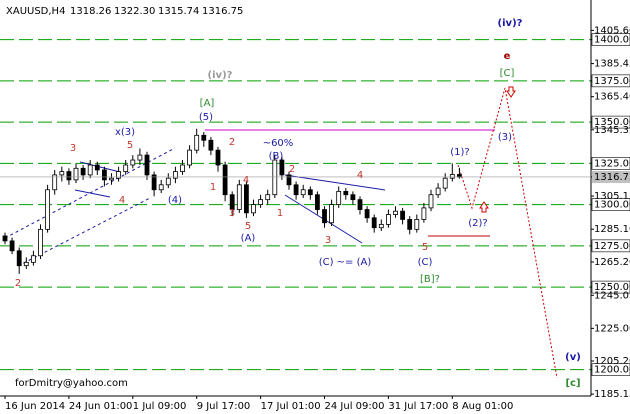  I want to click on x-tick-label: 1 Jul 09:00, so click(160, 406).